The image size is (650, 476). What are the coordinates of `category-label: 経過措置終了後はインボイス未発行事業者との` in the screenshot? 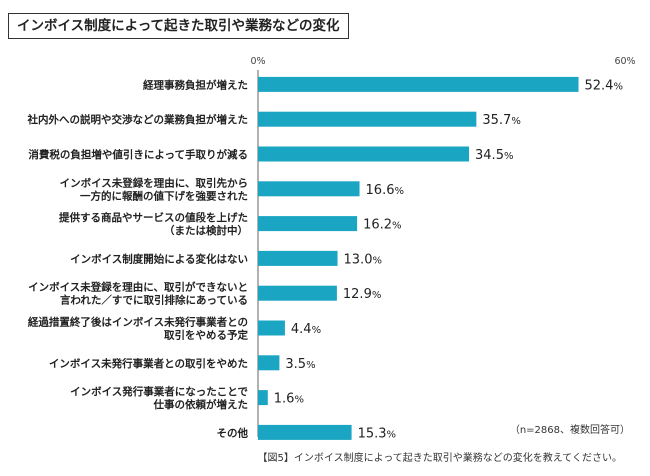 It's located at (138, 322).